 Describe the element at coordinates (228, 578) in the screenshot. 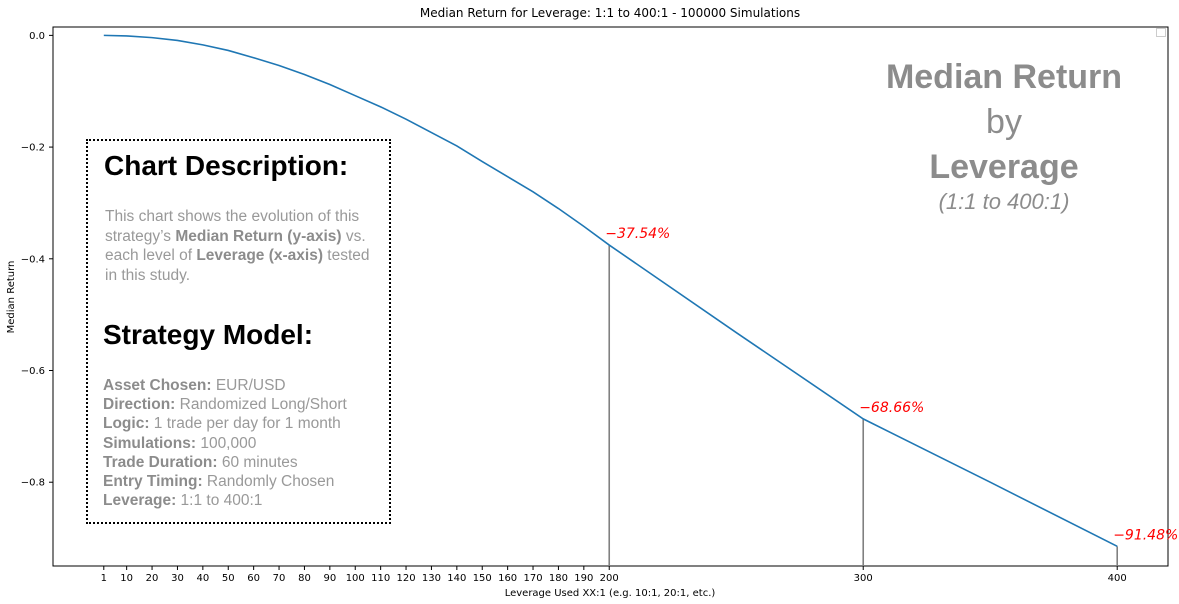

I see `x-tick-label: 50` at that location.